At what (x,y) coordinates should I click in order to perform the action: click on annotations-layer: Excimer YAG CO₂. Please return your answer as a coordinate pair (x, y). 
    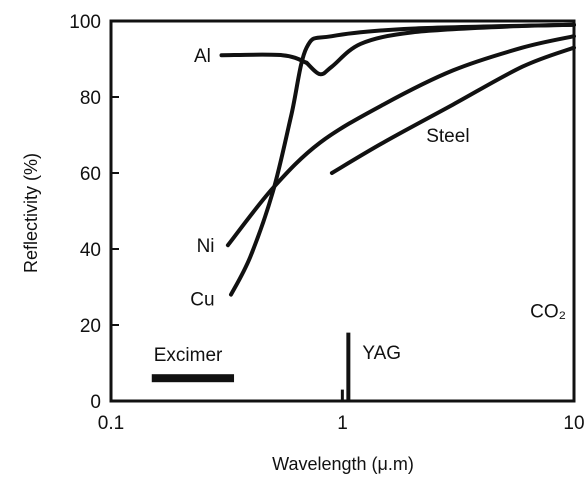
    Looking at the image, I should click on (358, 351).